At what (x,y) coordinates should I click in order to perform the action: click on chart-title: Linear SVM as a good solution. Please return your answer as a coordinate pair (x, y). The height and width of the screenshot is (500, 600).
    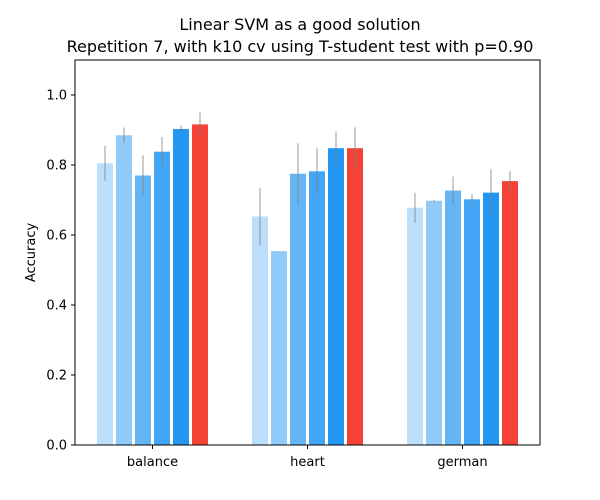
    Looking at the image, I should click on (300, 24).